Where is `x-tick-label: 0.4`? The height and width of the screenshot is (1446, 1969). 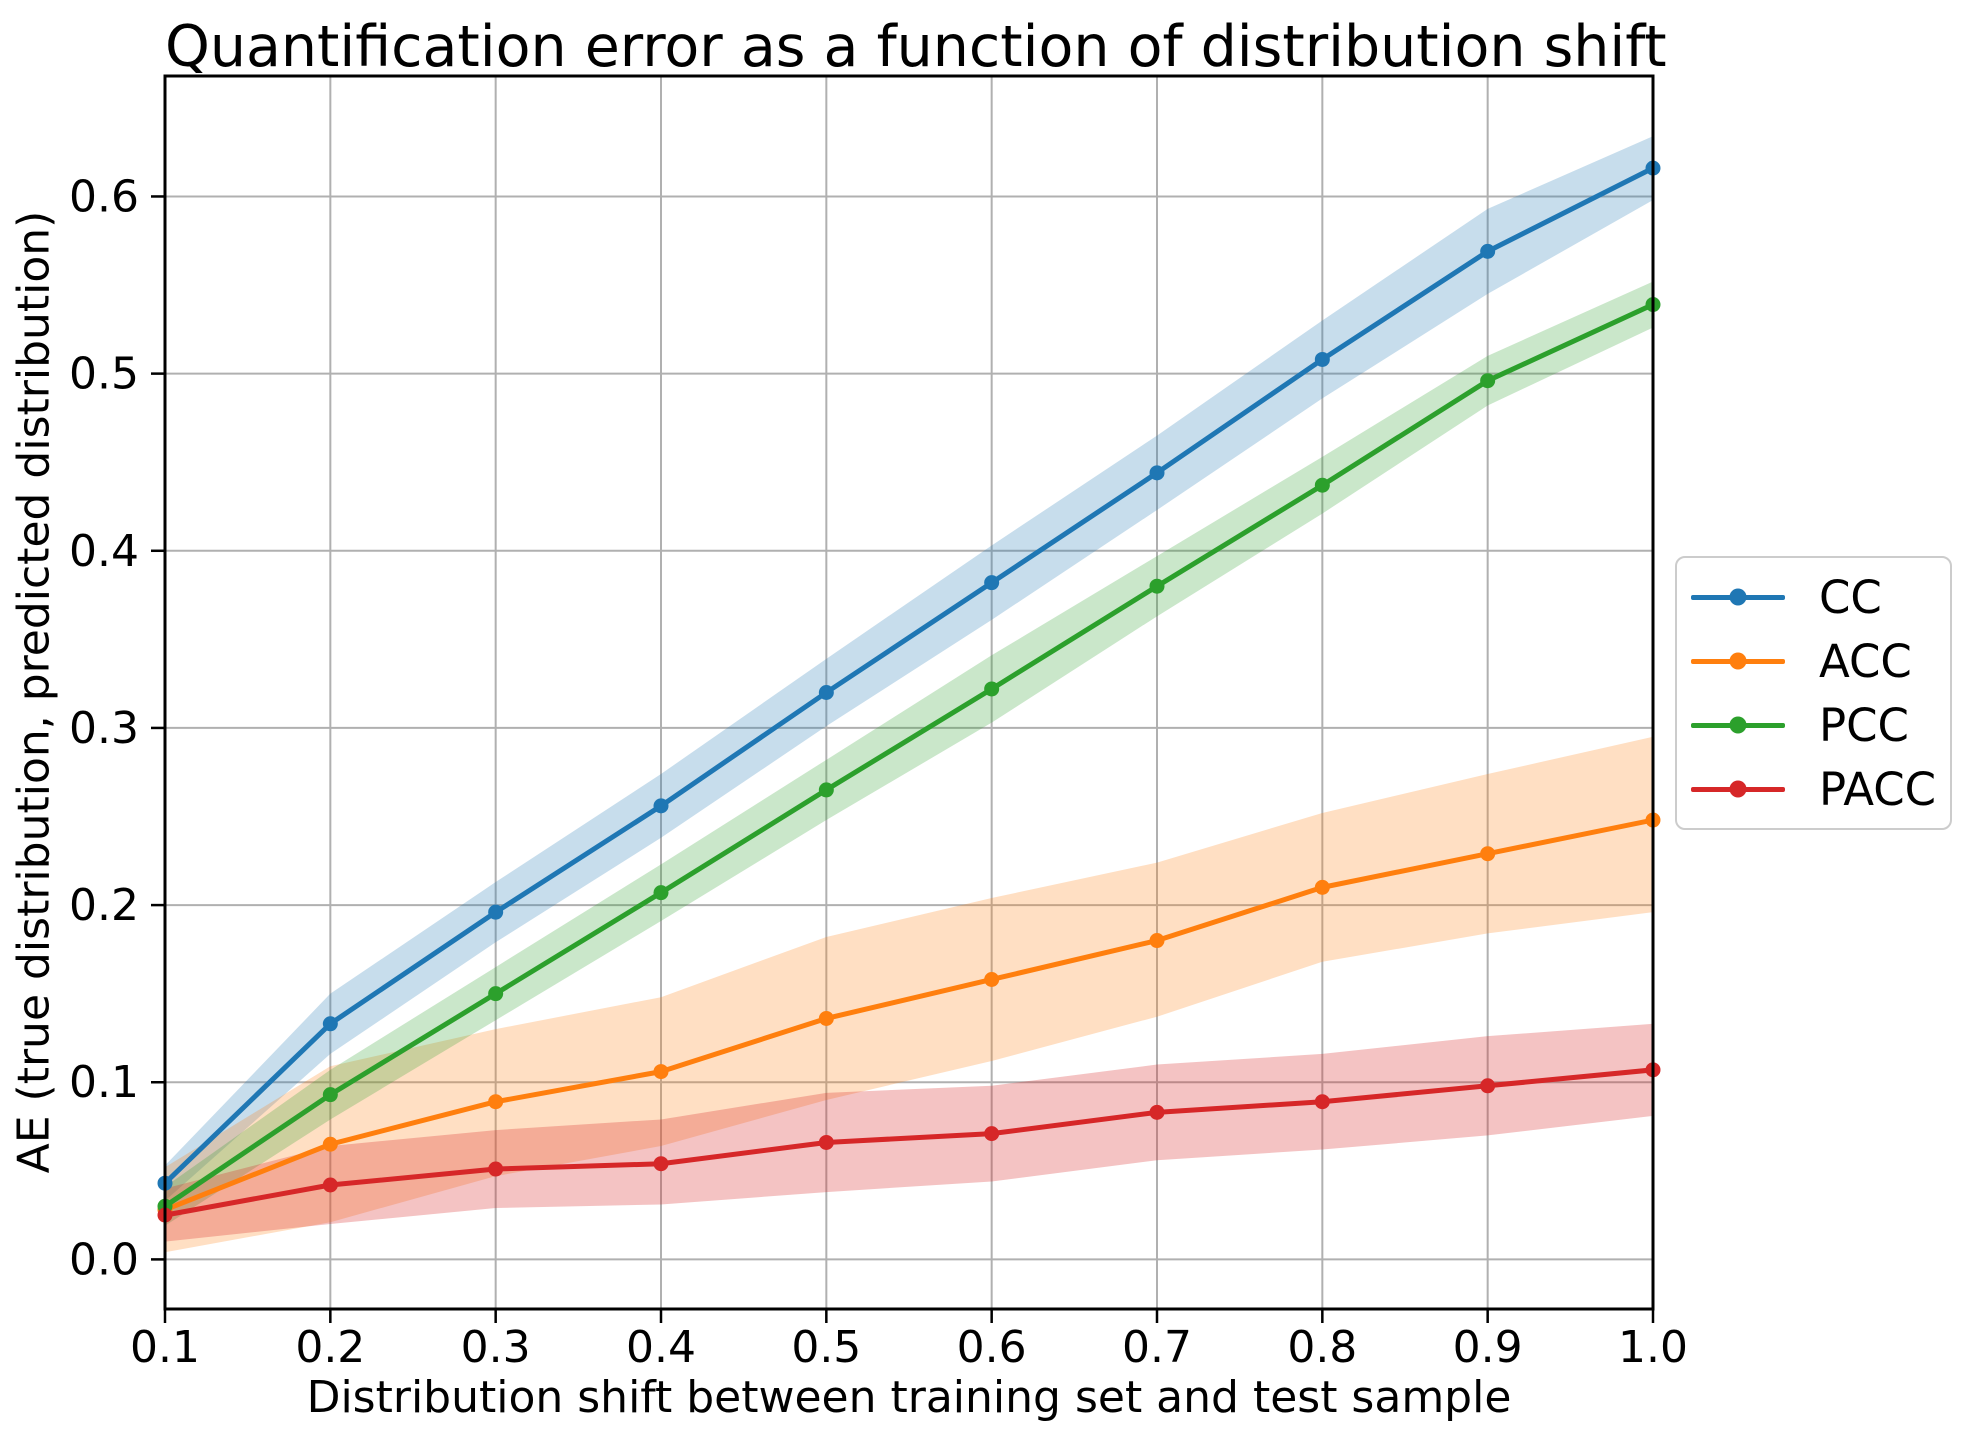 x-tick-label: 0.4 is located at coordinates (661, 1347).